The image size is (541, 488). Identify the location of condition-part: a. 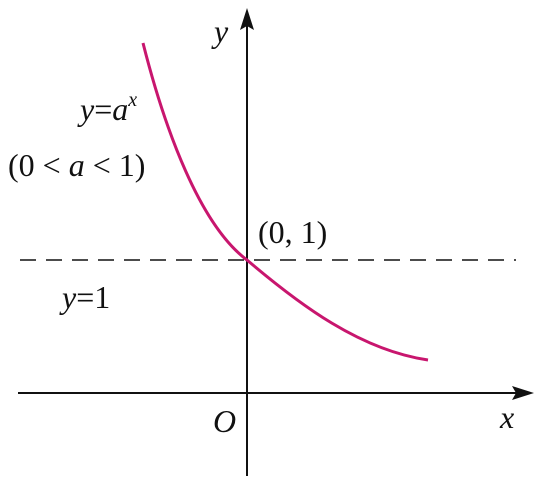
(77, 165).